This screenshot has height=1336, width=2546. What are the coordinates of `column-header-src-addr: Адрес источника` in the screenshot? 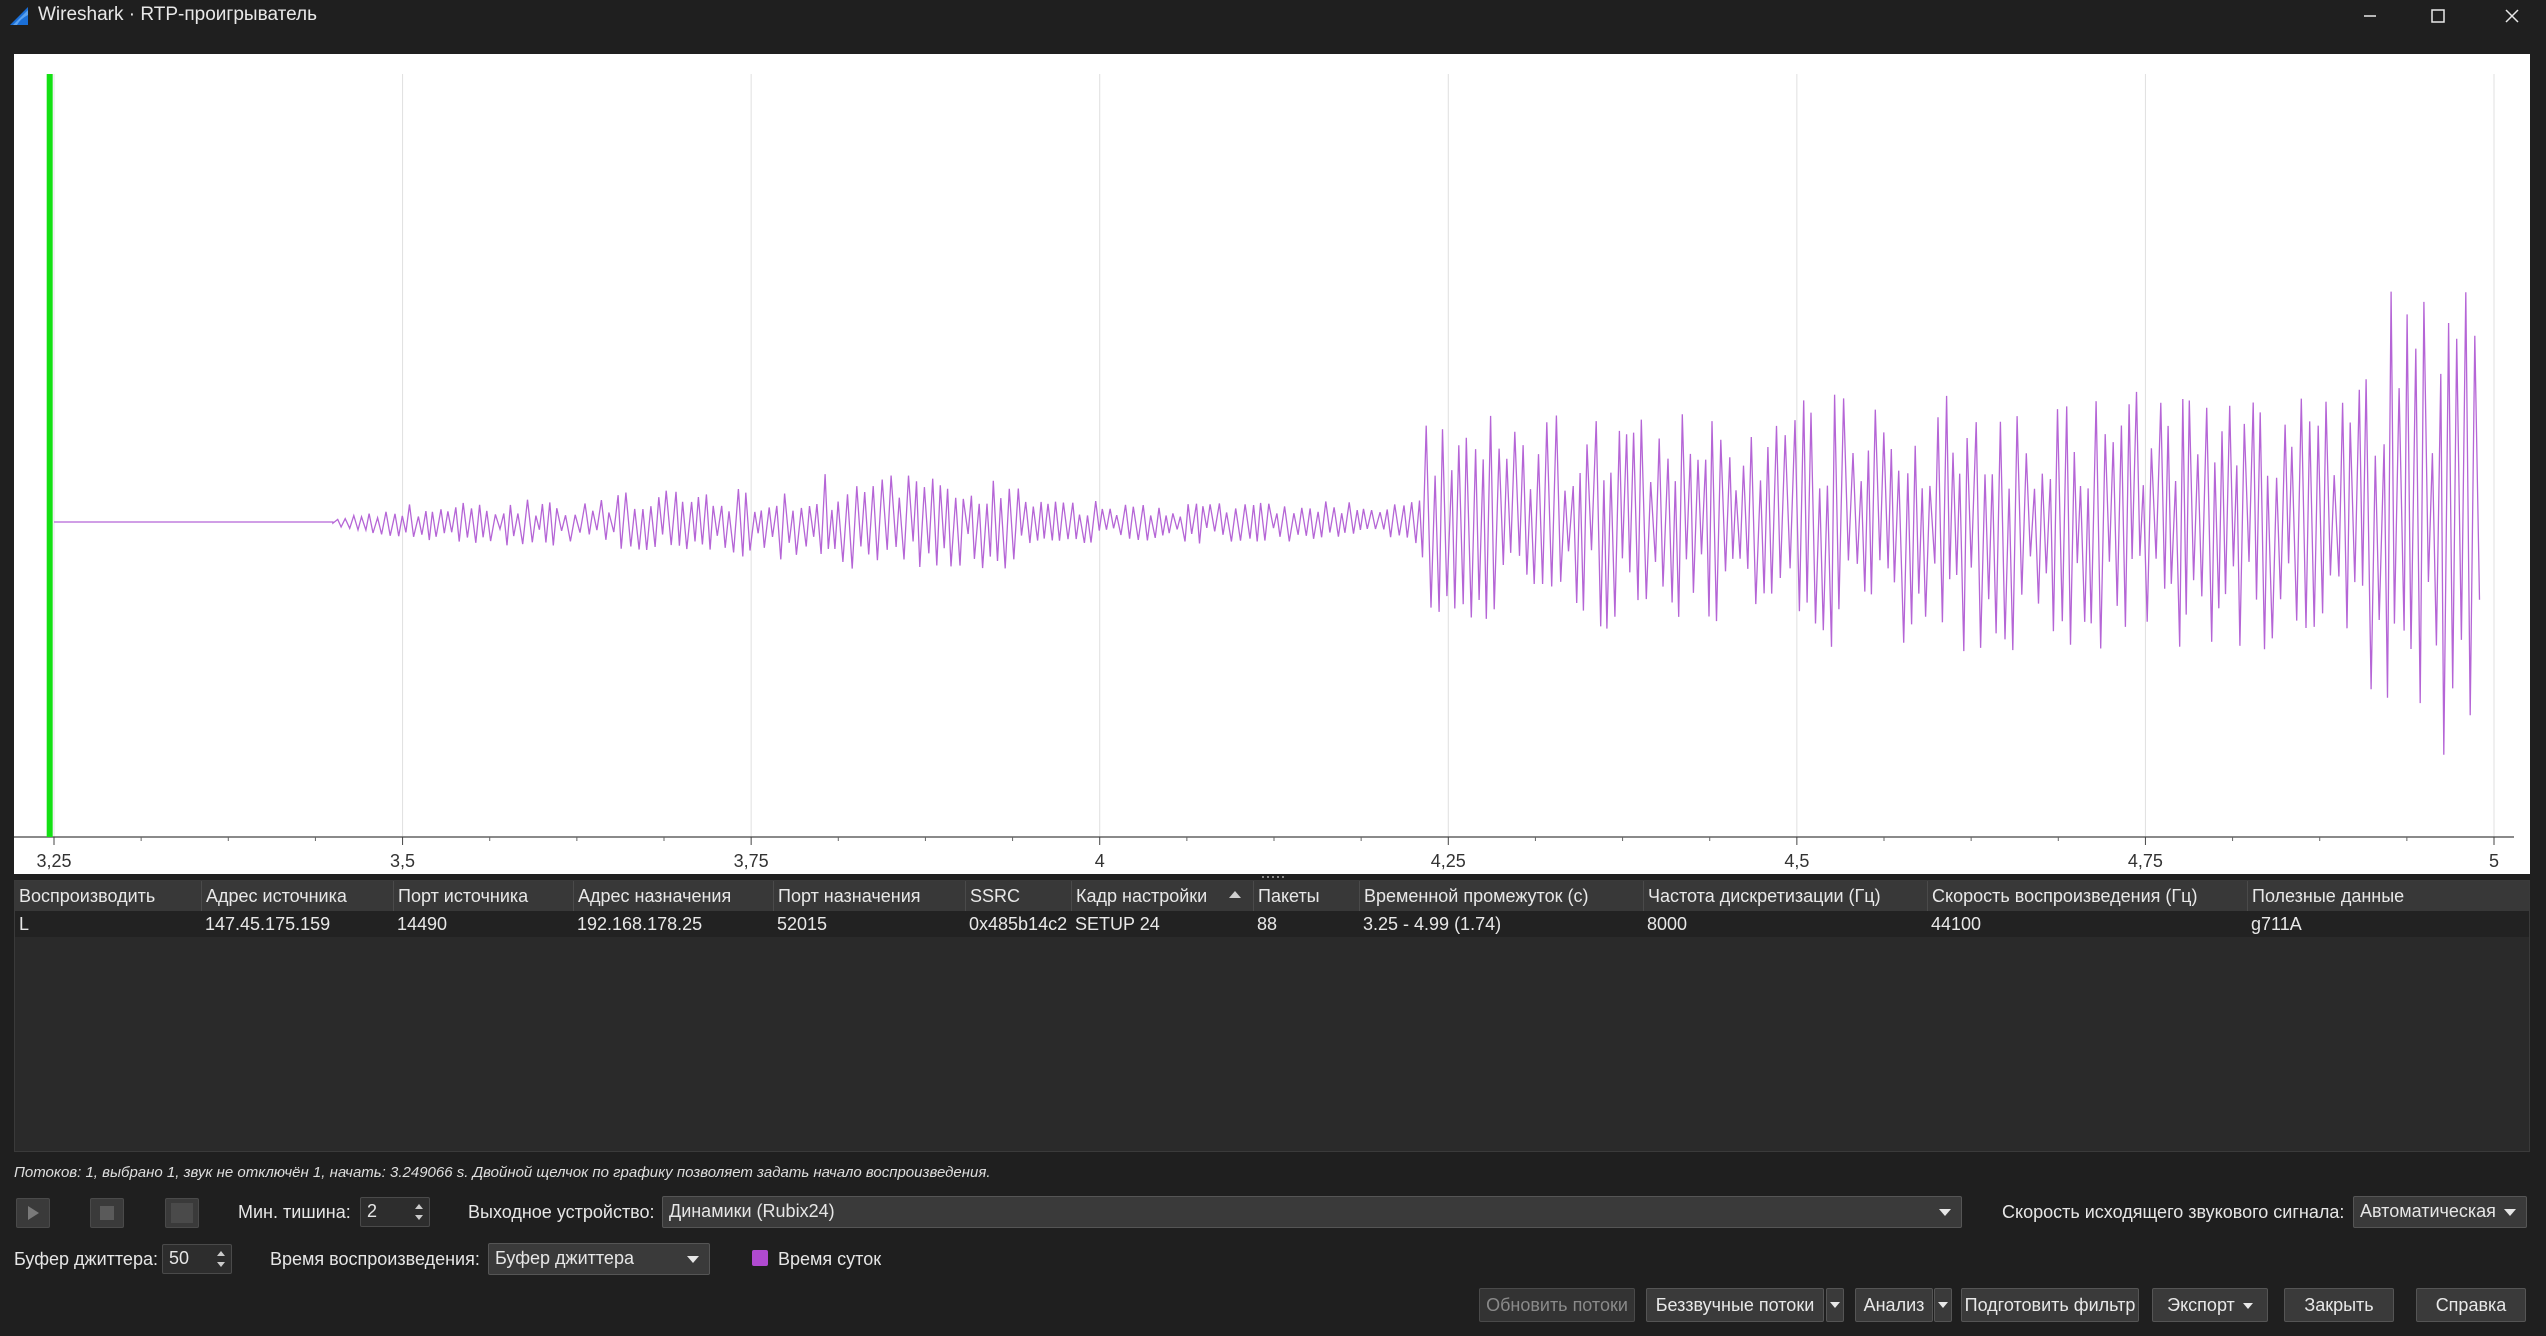 It's located at (297, 896).